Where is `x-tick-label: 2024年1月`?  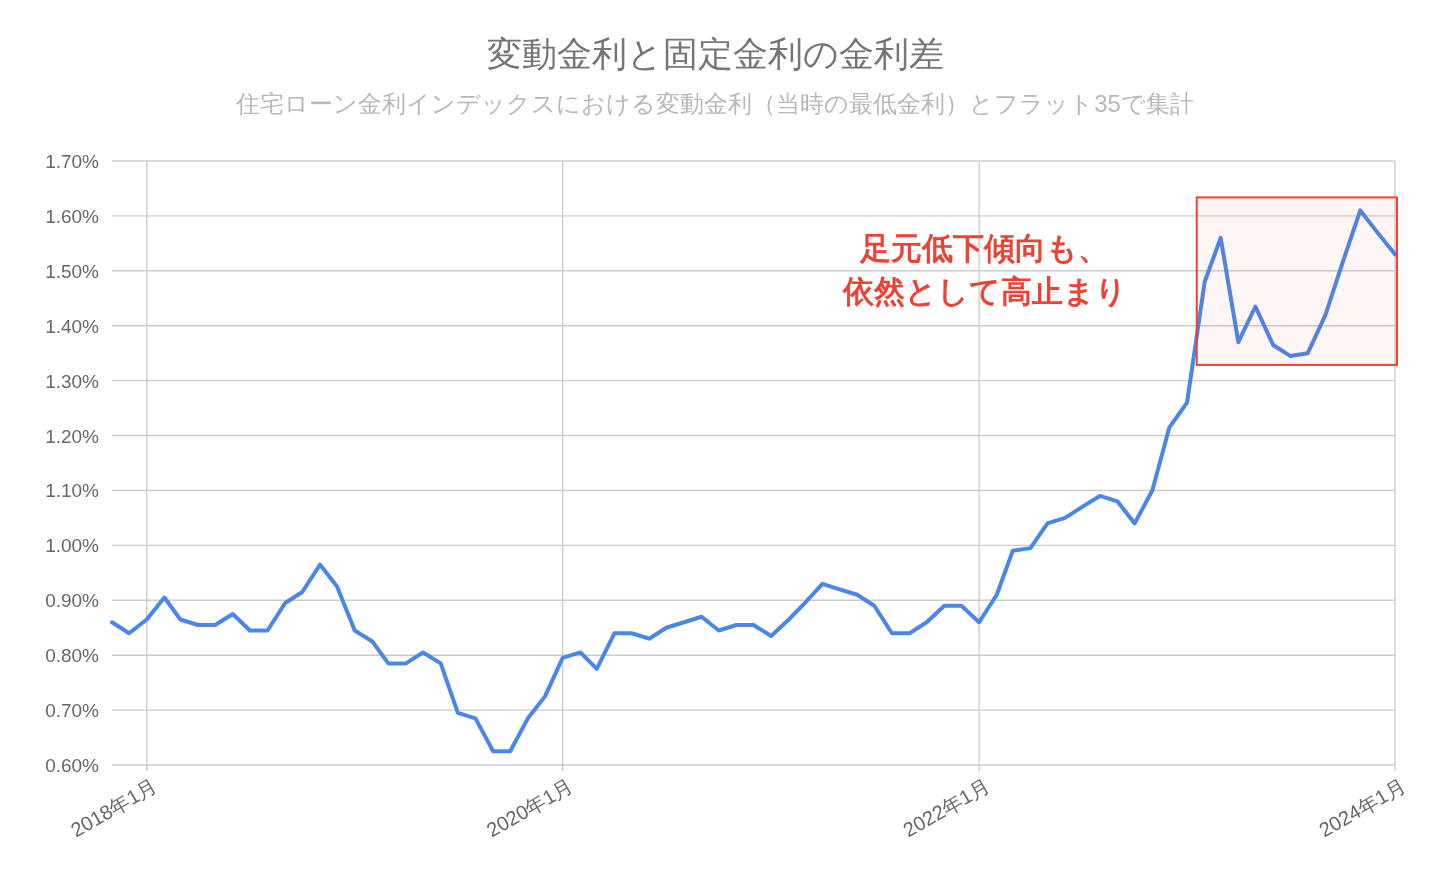 x-tick-label: 2024年1月 is located at coordinates (1362, 808).